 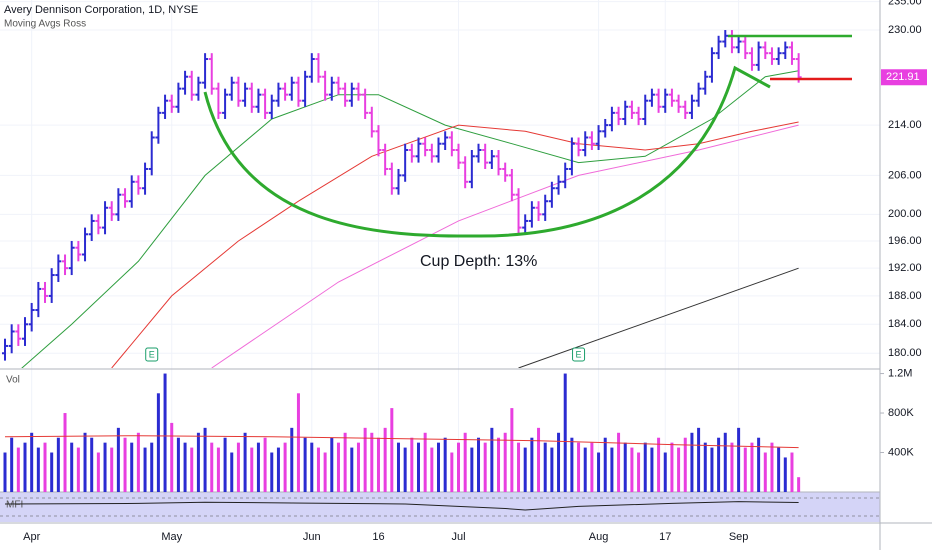 I want to click on volume-average, so click(x=401, y=442).